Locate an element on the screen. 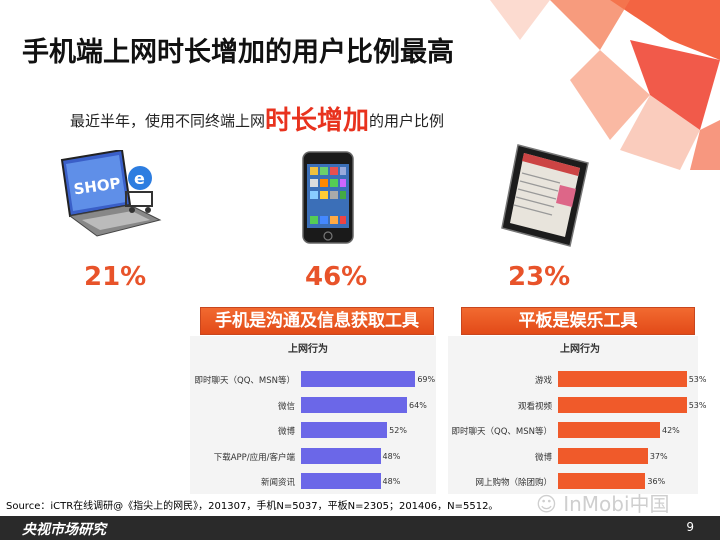  bar-value-label: 36% is located at coordinates (656, 481).